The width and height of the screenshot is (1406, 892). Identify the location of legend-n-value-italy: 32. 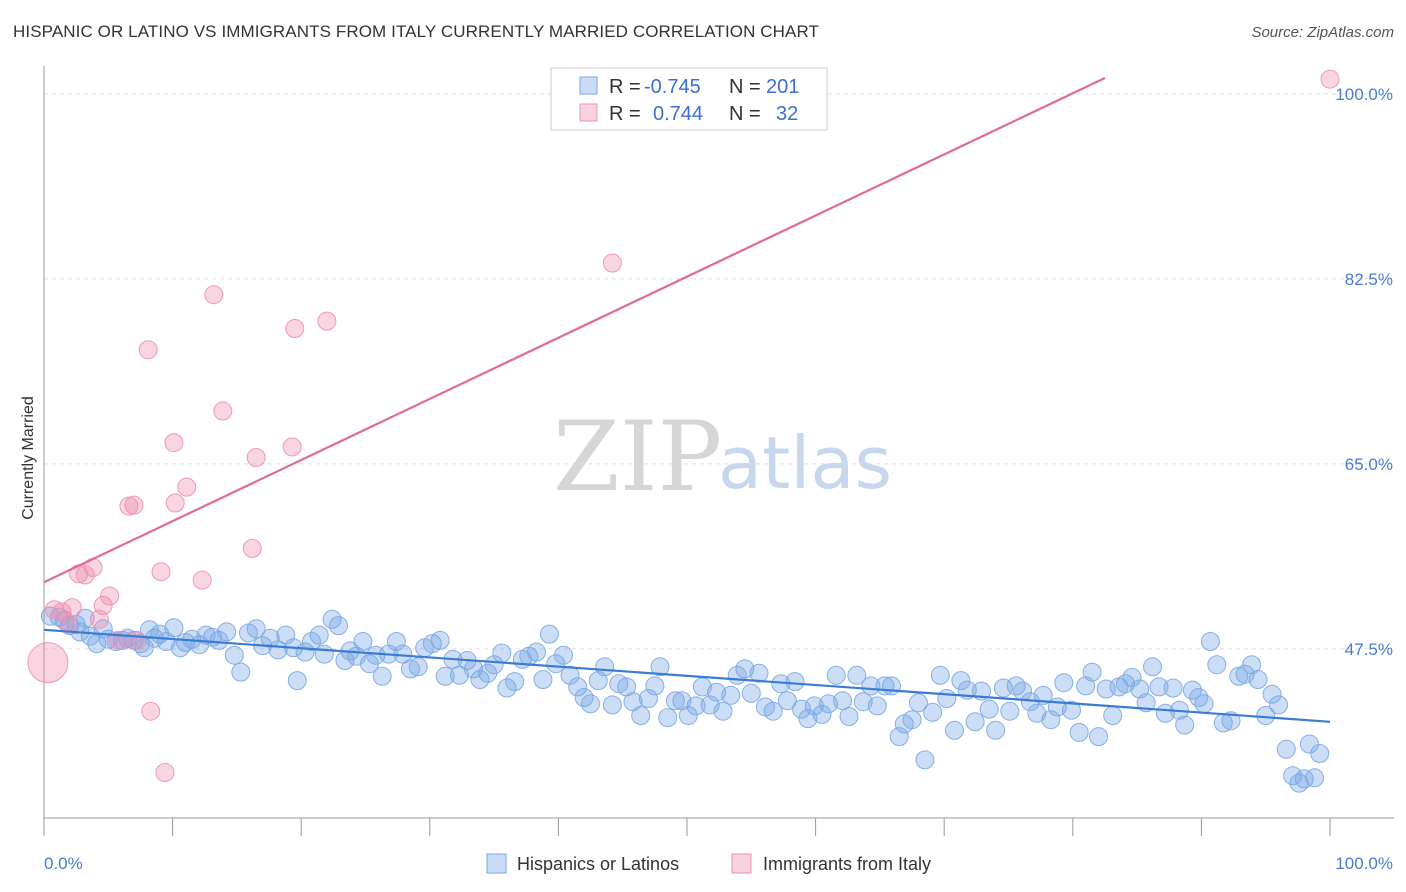
(787, 114).